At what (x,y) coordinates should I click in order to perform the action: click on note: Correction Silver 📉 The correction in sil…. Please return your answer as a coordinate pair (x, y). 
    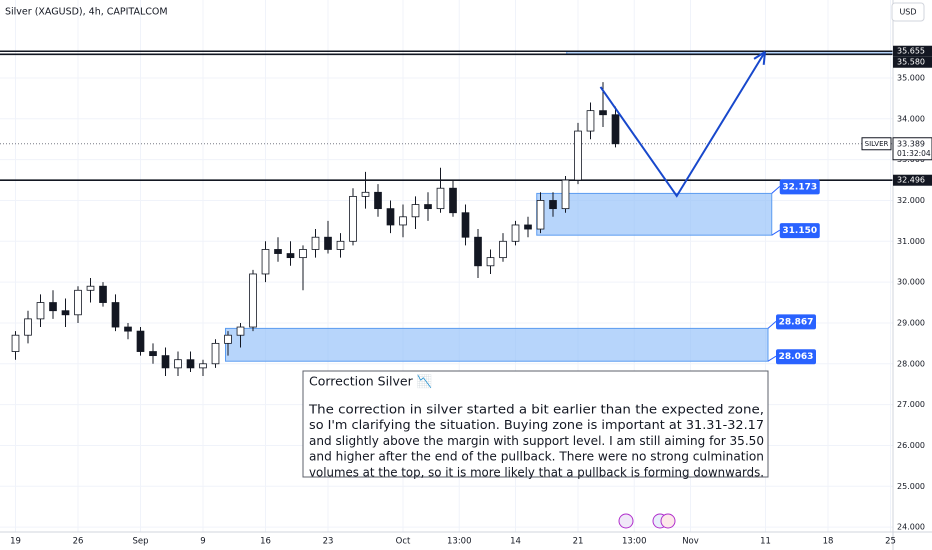
    Looking at the image, I should click on (535, 424).